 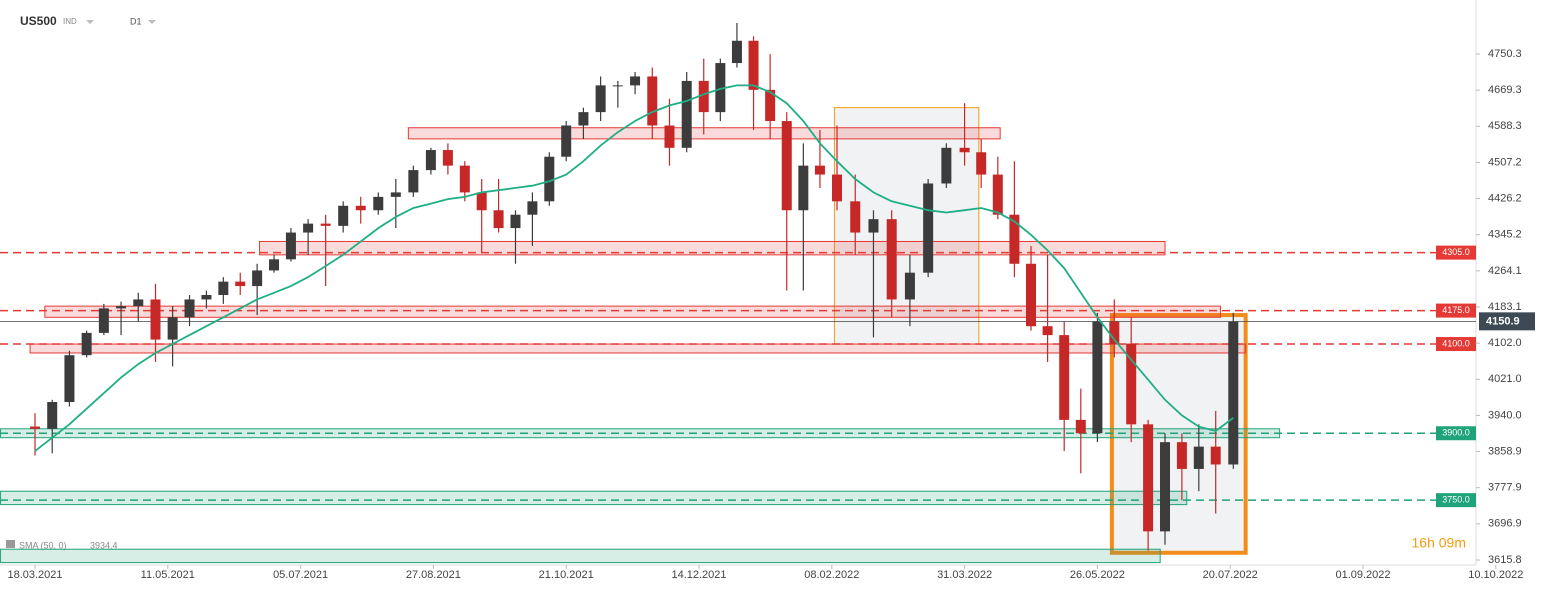 I want to click on y-tick-label: 3615.8, so click(x=1505, y=560).